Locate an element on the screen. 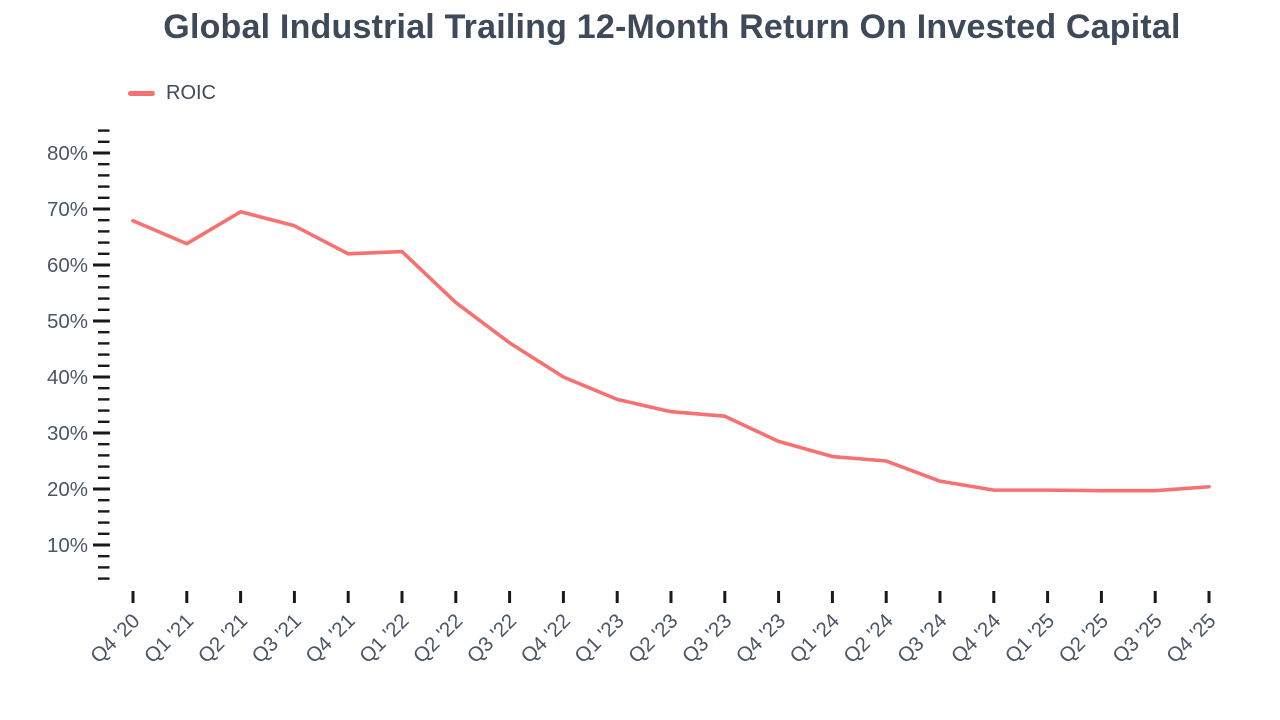 The height and width of the screenshot is (720, 1280). x-axis-label: Q4 '24 is located at coordinates (976, 638).